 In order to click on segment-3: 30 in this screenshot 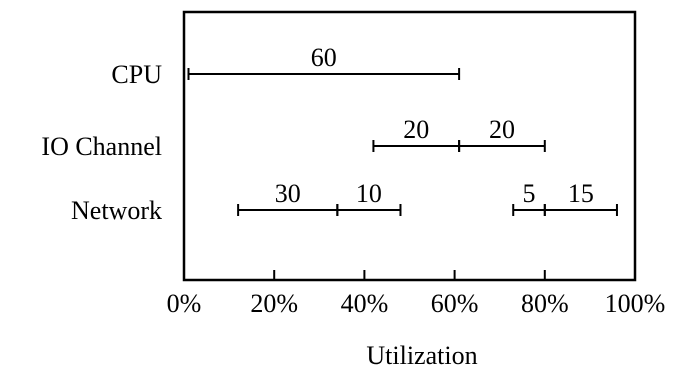, I will do `click(288, 197)`.